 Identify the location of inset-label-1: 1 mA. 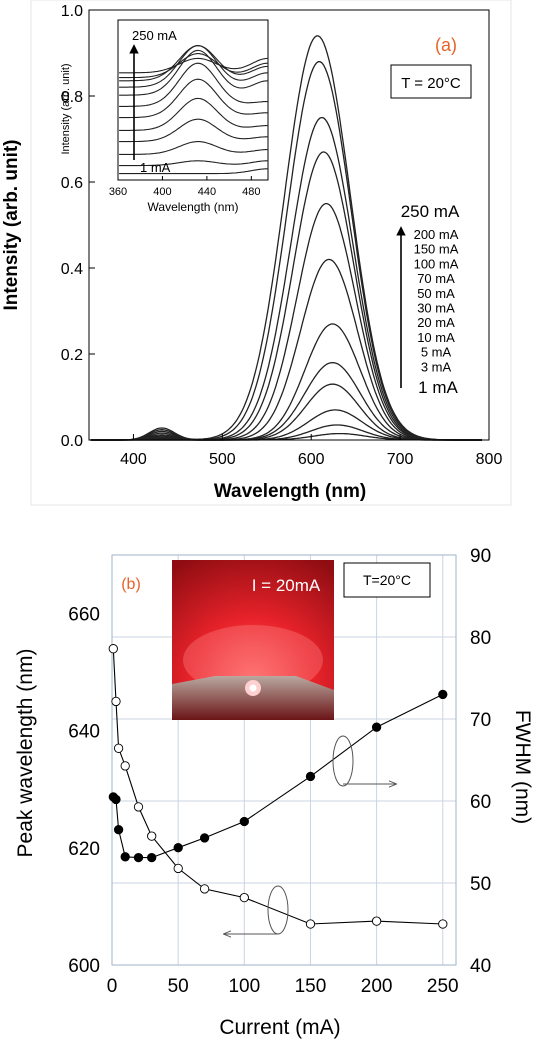
(155, 167).